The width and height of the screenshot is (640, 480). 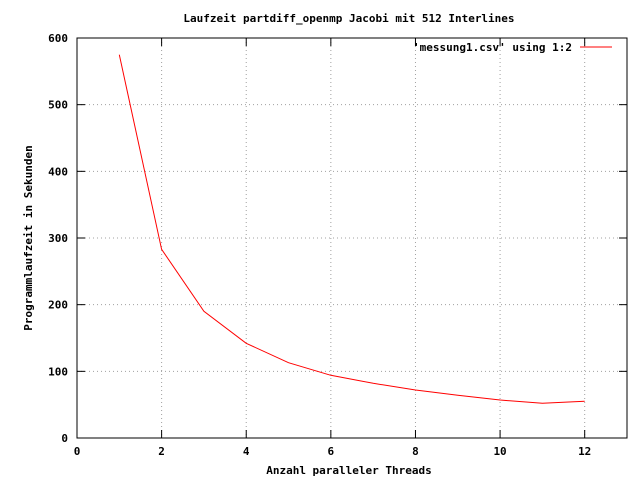 What do you see at coordinates (331, 451) in the screenshot?
I see `x-tick-label: 6` at bounding box center [331, 451].